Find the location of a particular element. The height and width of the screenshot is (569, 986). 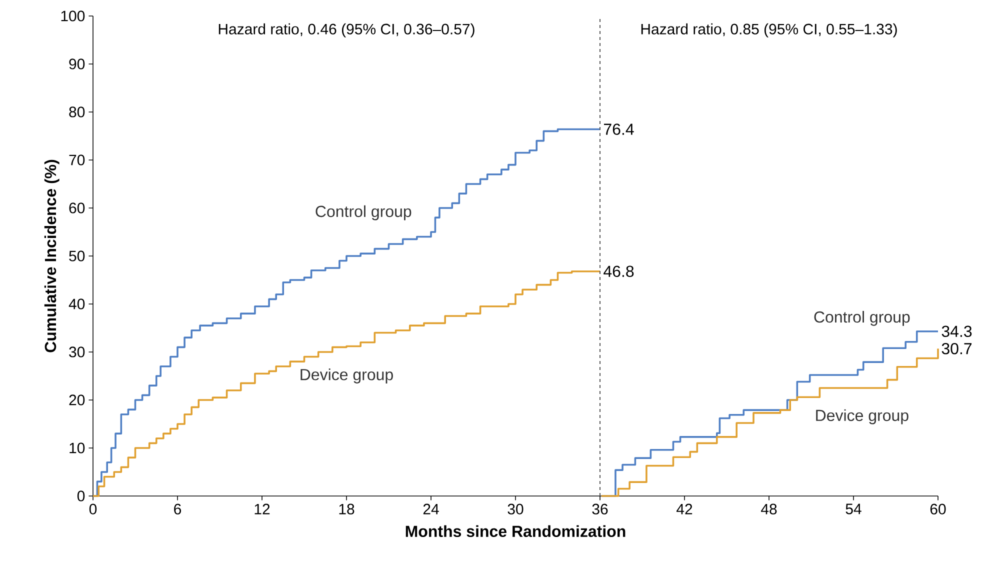

y-tick-label: 20 is located at coordinates (77, 400).